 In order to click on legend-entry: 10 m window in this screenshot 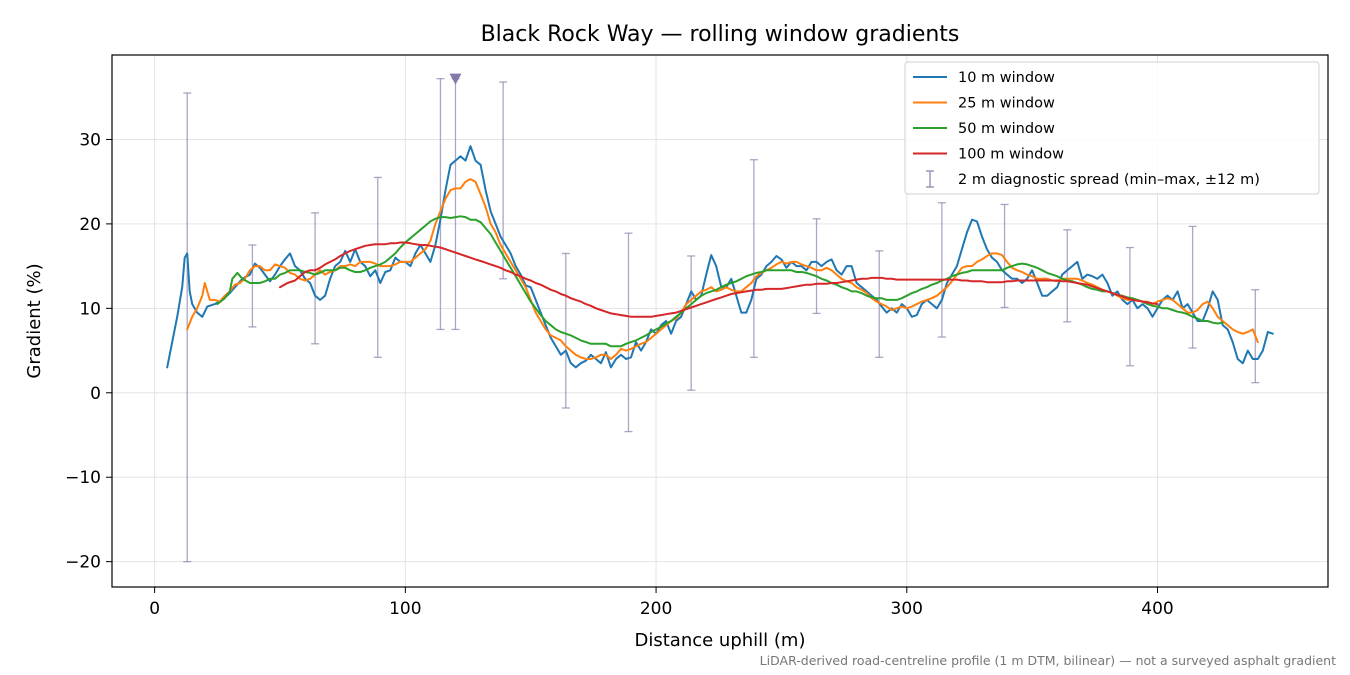, I will do `click(984, 78)`.